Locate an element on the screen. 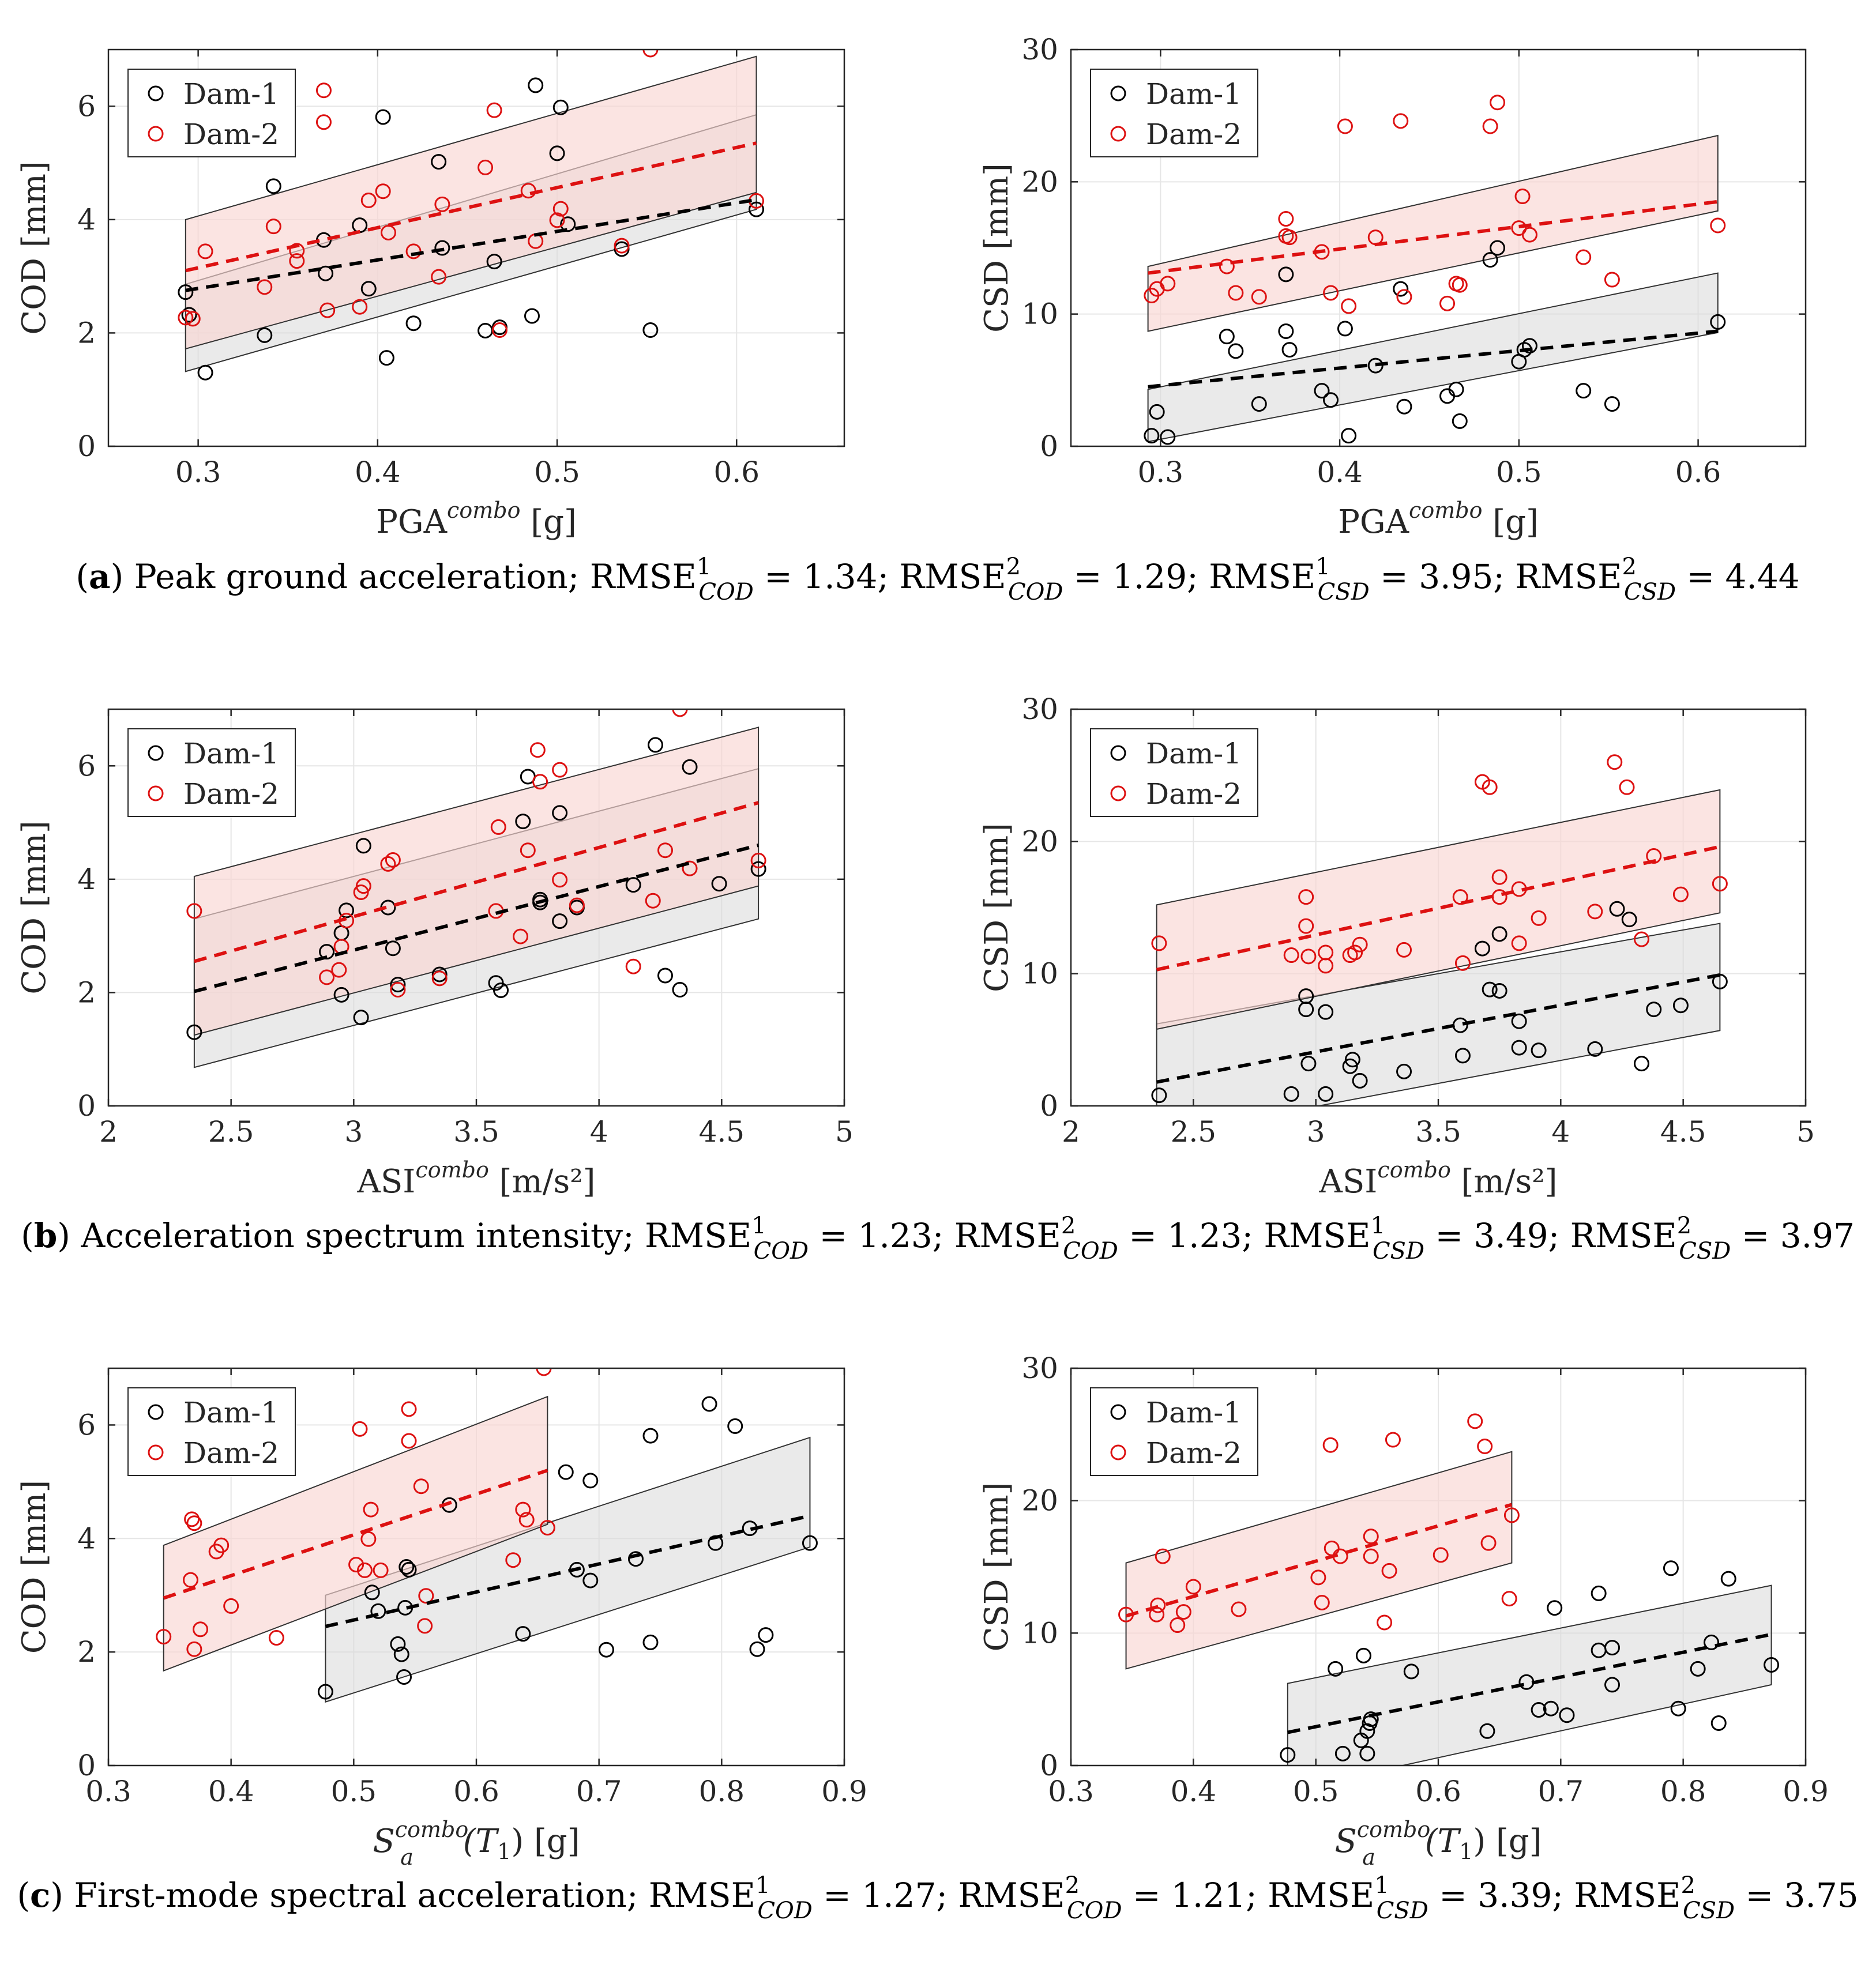  x-label-unit: [g] is located at coordinates (1510, 522).